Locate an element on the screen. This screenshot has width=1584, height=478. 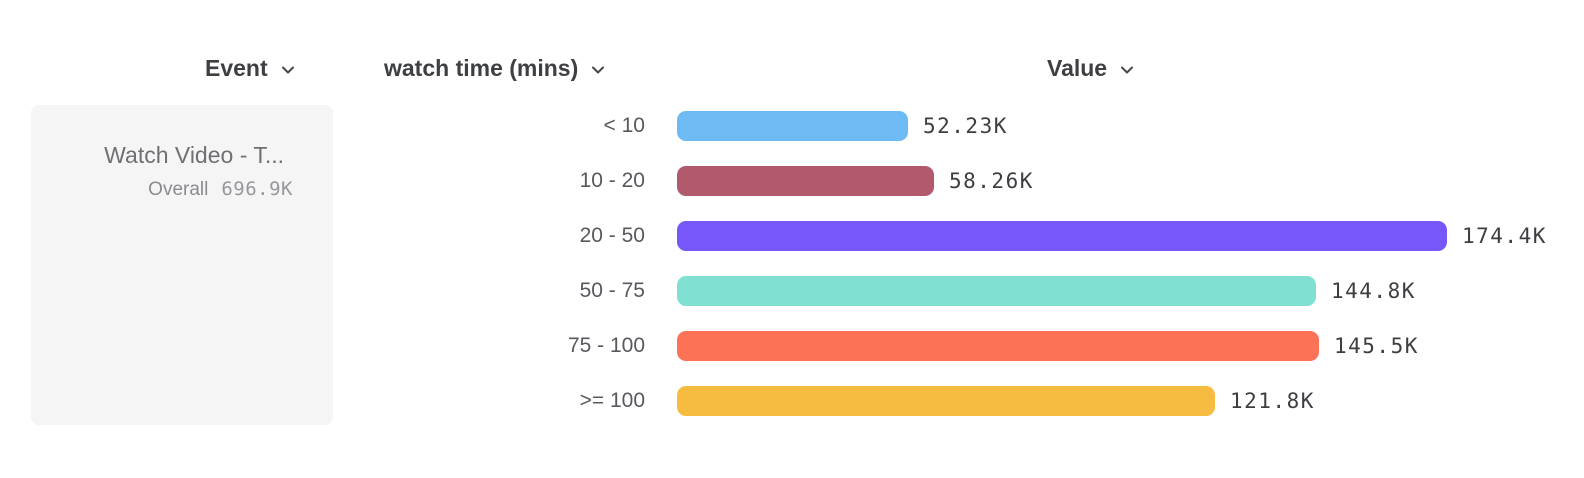
column-header-value-label: Value is located at coordinates (1077, 67).